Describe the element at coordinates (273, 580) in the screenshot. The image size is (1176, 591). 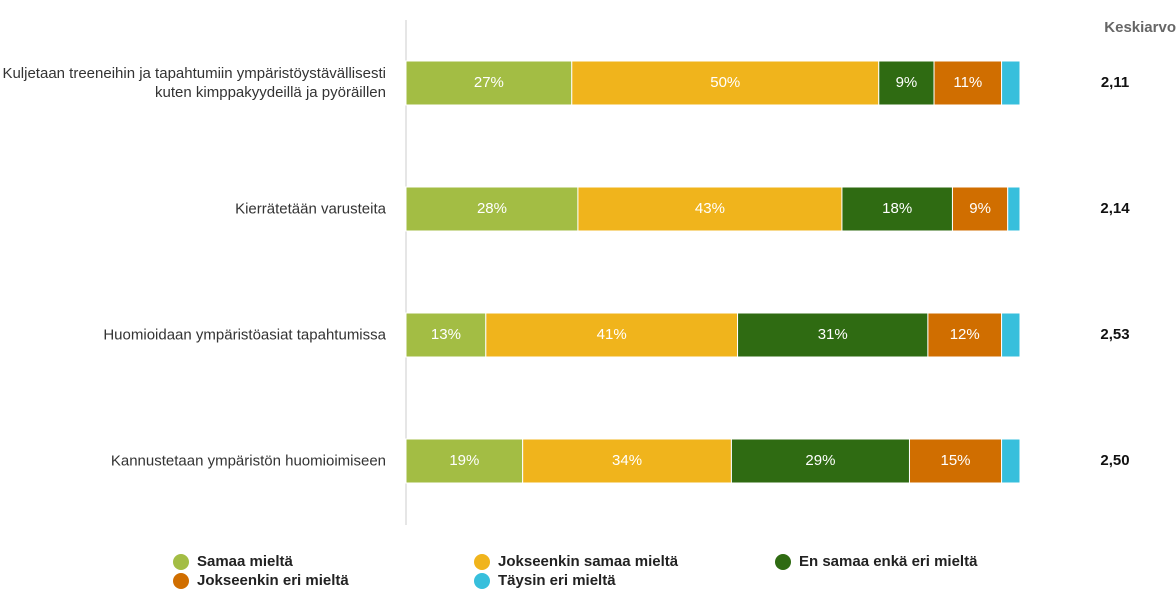
I see `legend-label: Jokseenkin eri mieltä` at that location.